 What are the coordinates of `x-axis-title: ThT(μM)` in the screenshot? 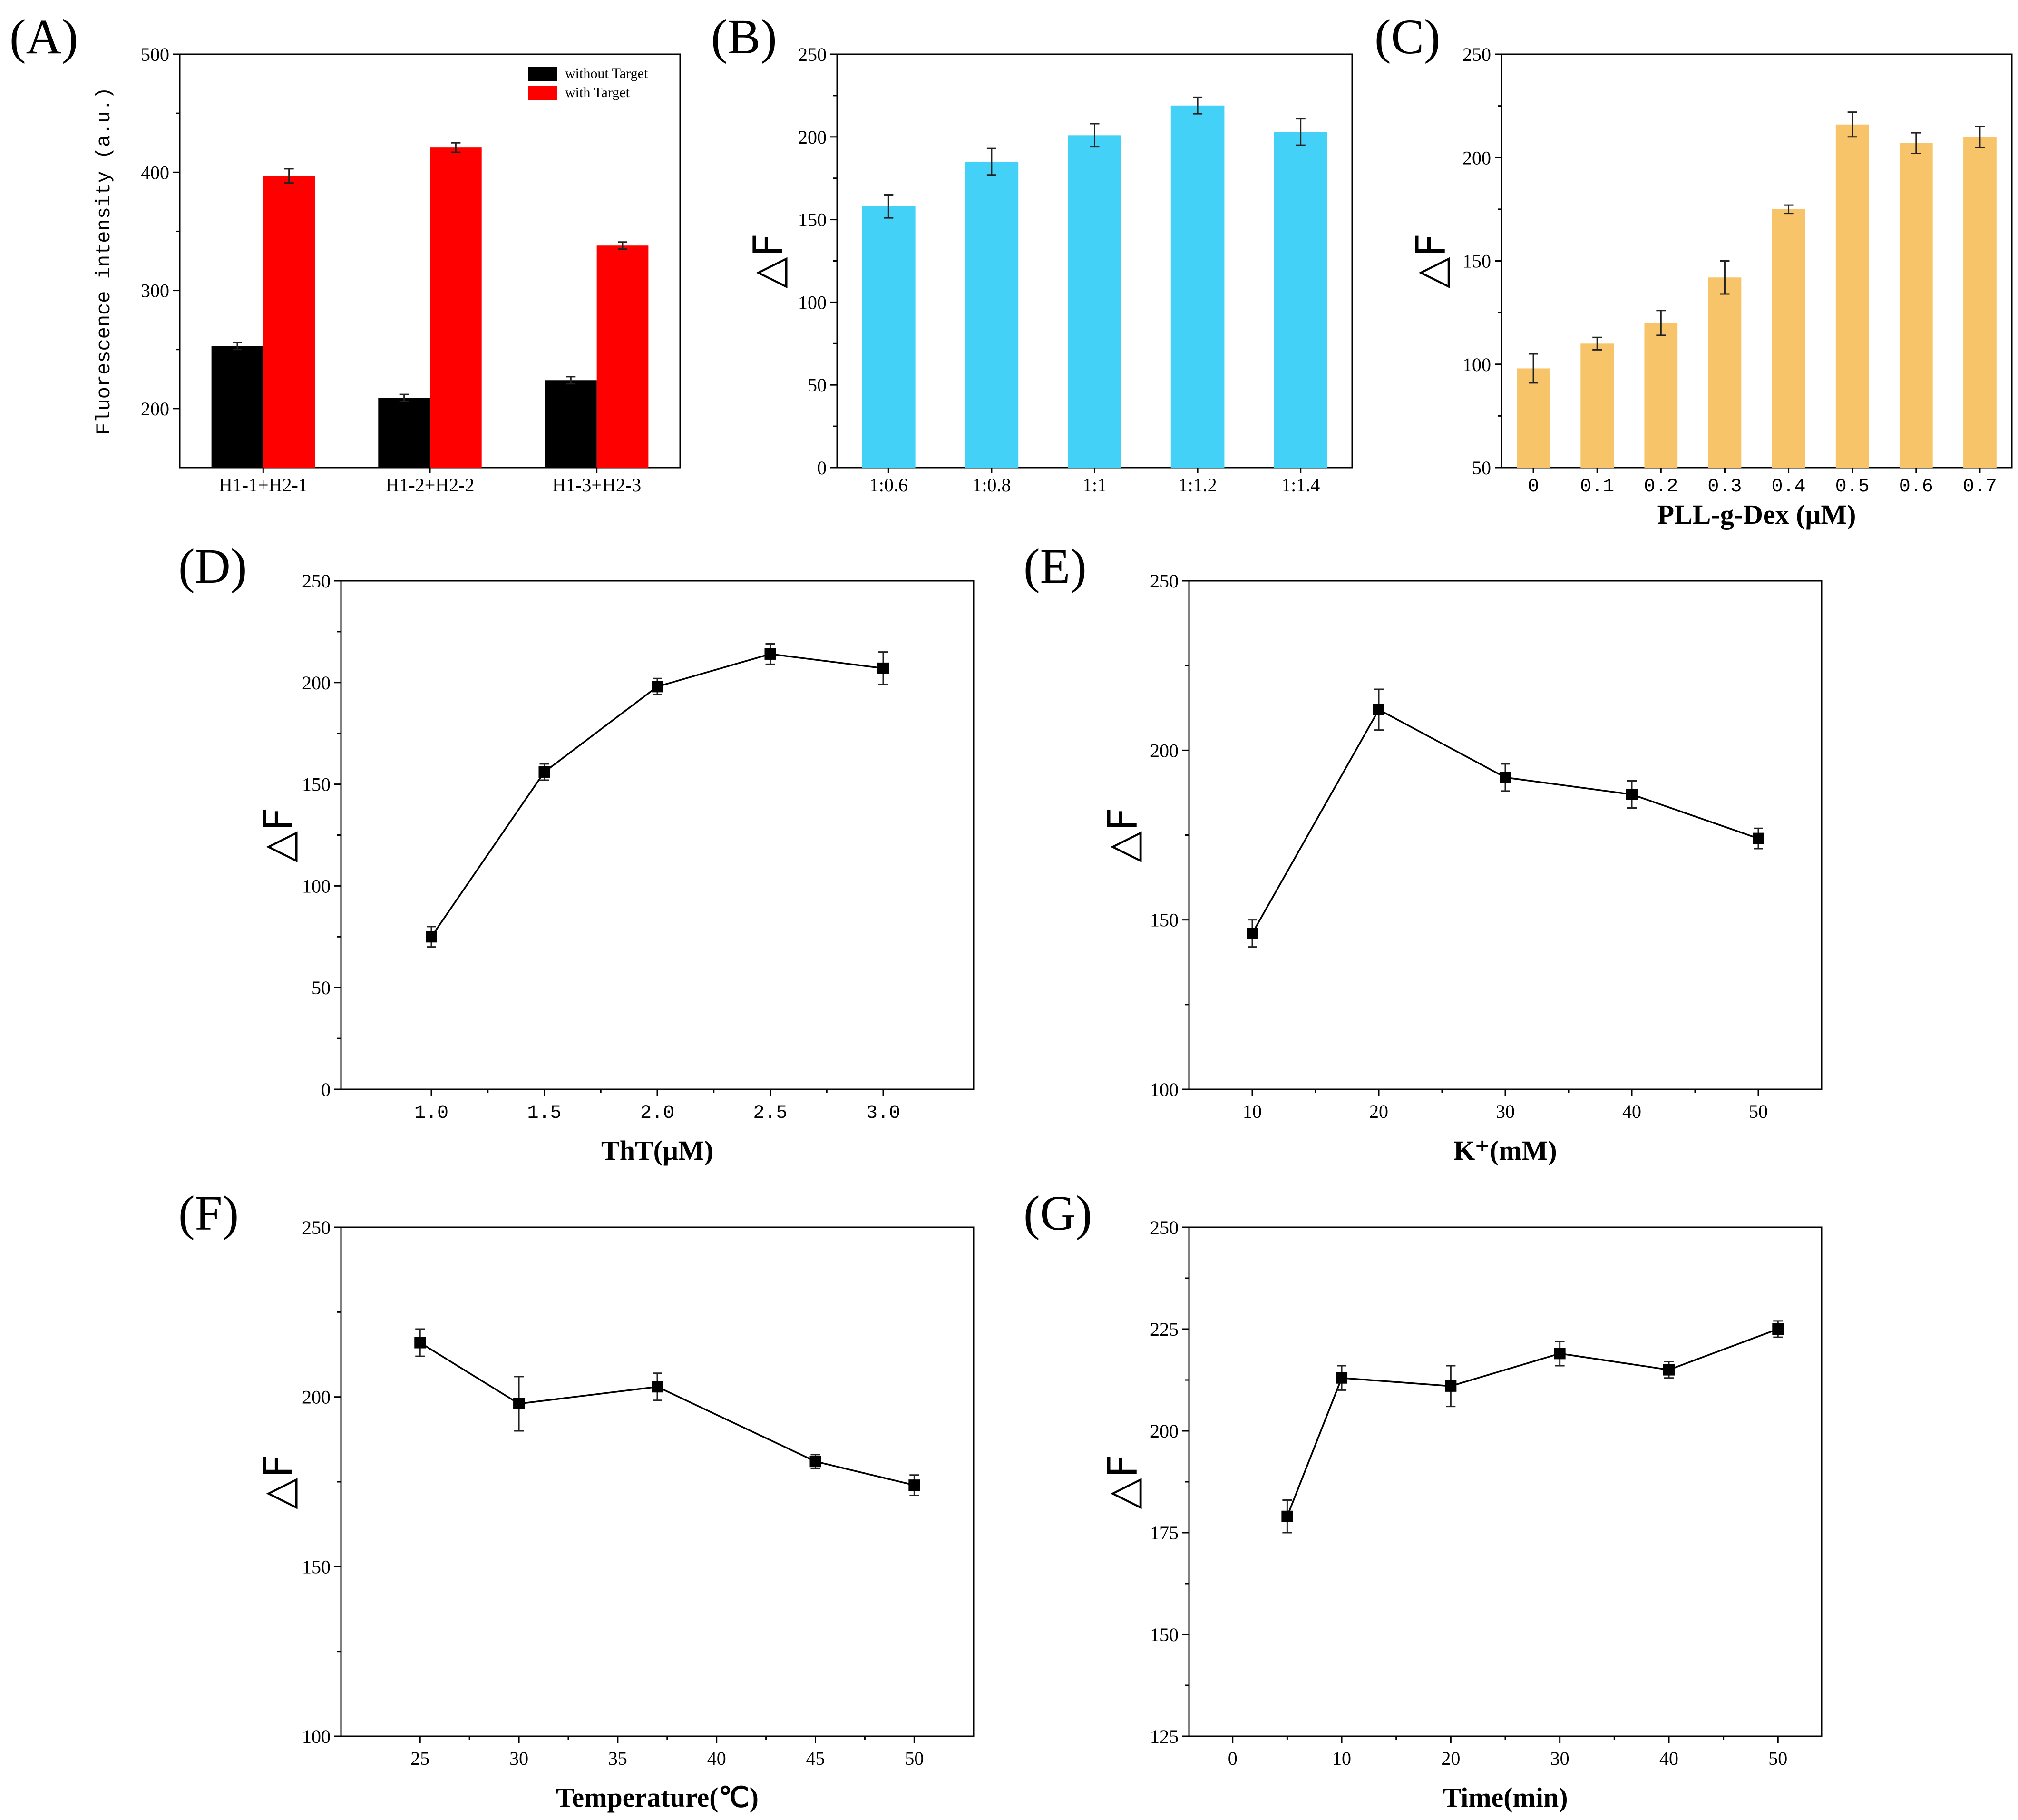 It's located at (657, 1151).